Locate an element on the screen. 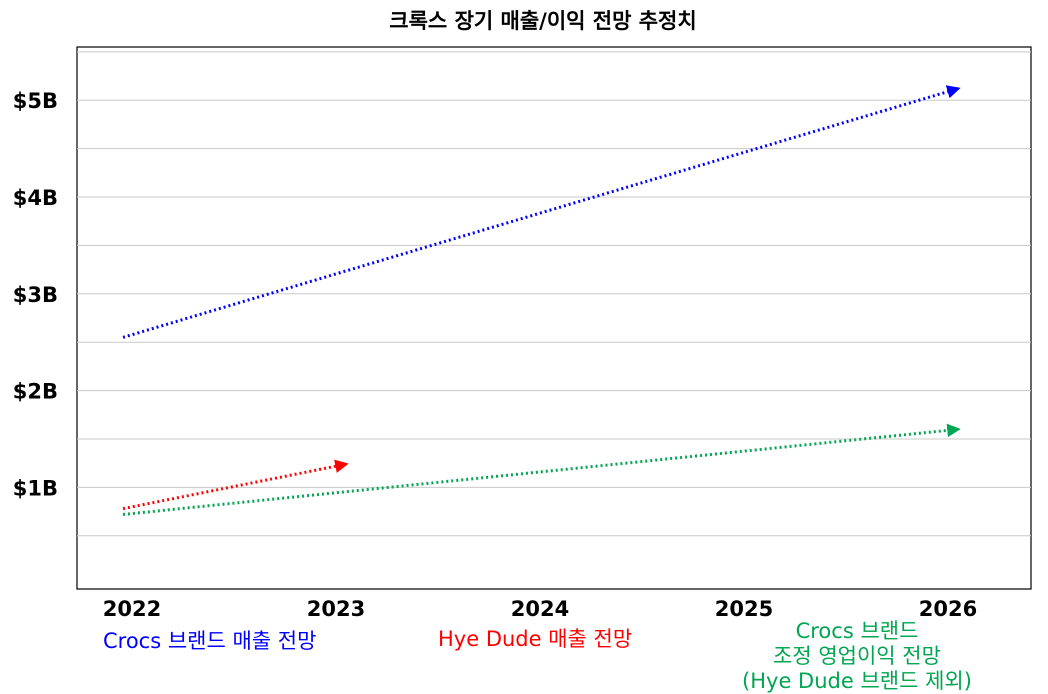 This screenshot has width=1048, height=694. x-tick-label: 2023 is located at coordinates (336, 609).